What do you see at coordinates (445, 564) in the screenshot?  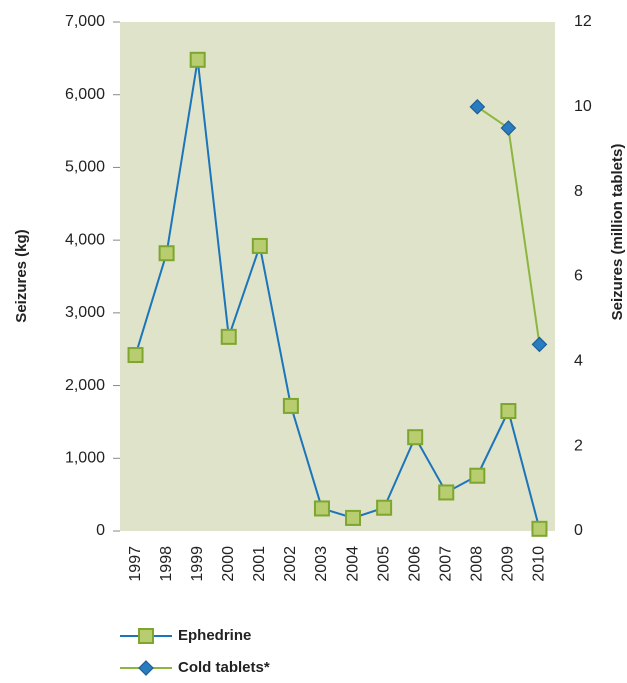 I see `x-tick-label: 2007` at bounding box center [445, 564].